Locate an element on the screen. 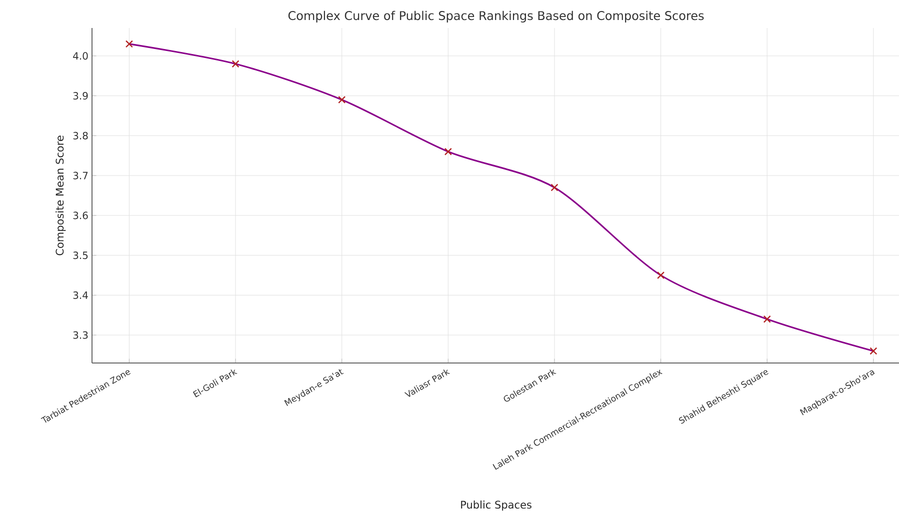 This screenshot has height=518, width=899. y-axis-title: Composite Mean Score is located at coordinates (61, 196).